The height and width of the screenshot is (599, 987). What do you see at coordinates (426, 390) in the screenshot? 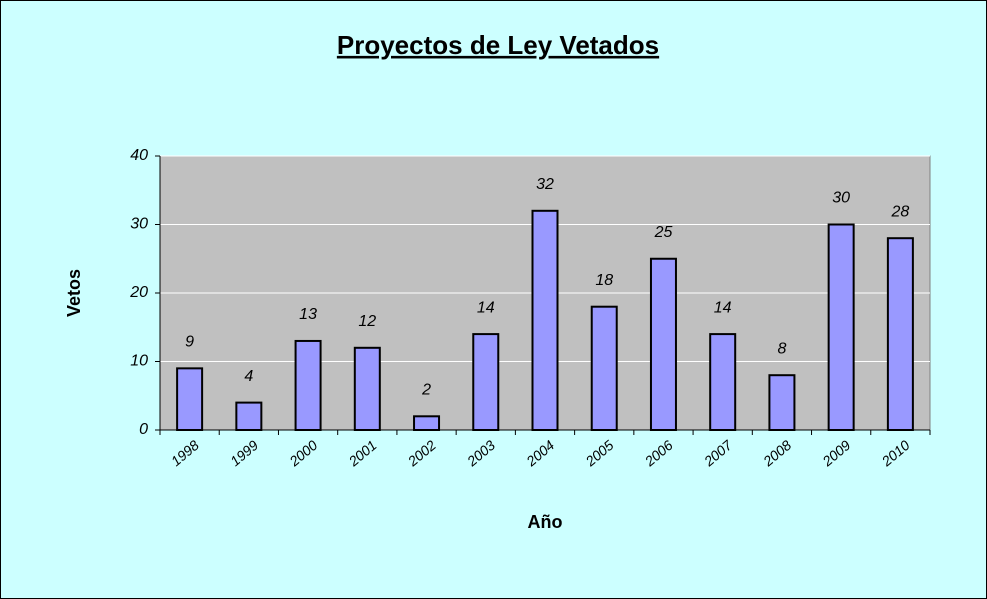
I see `value-label: 2` at bounding box center [426, 390].